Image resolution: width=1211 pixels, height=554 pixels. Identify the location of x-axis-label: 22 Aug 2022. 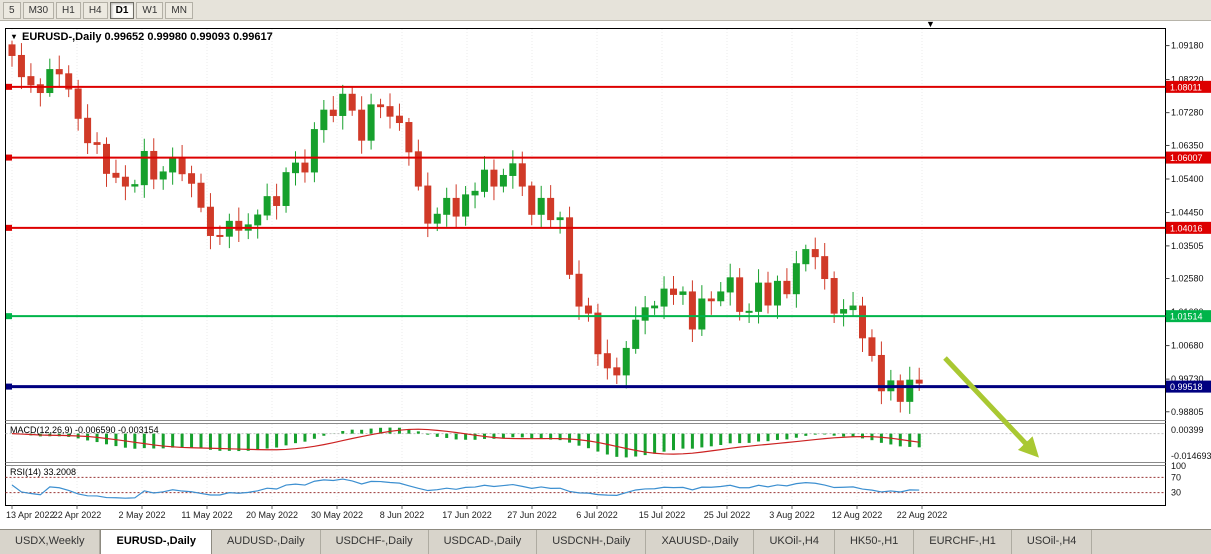
(922, 515).